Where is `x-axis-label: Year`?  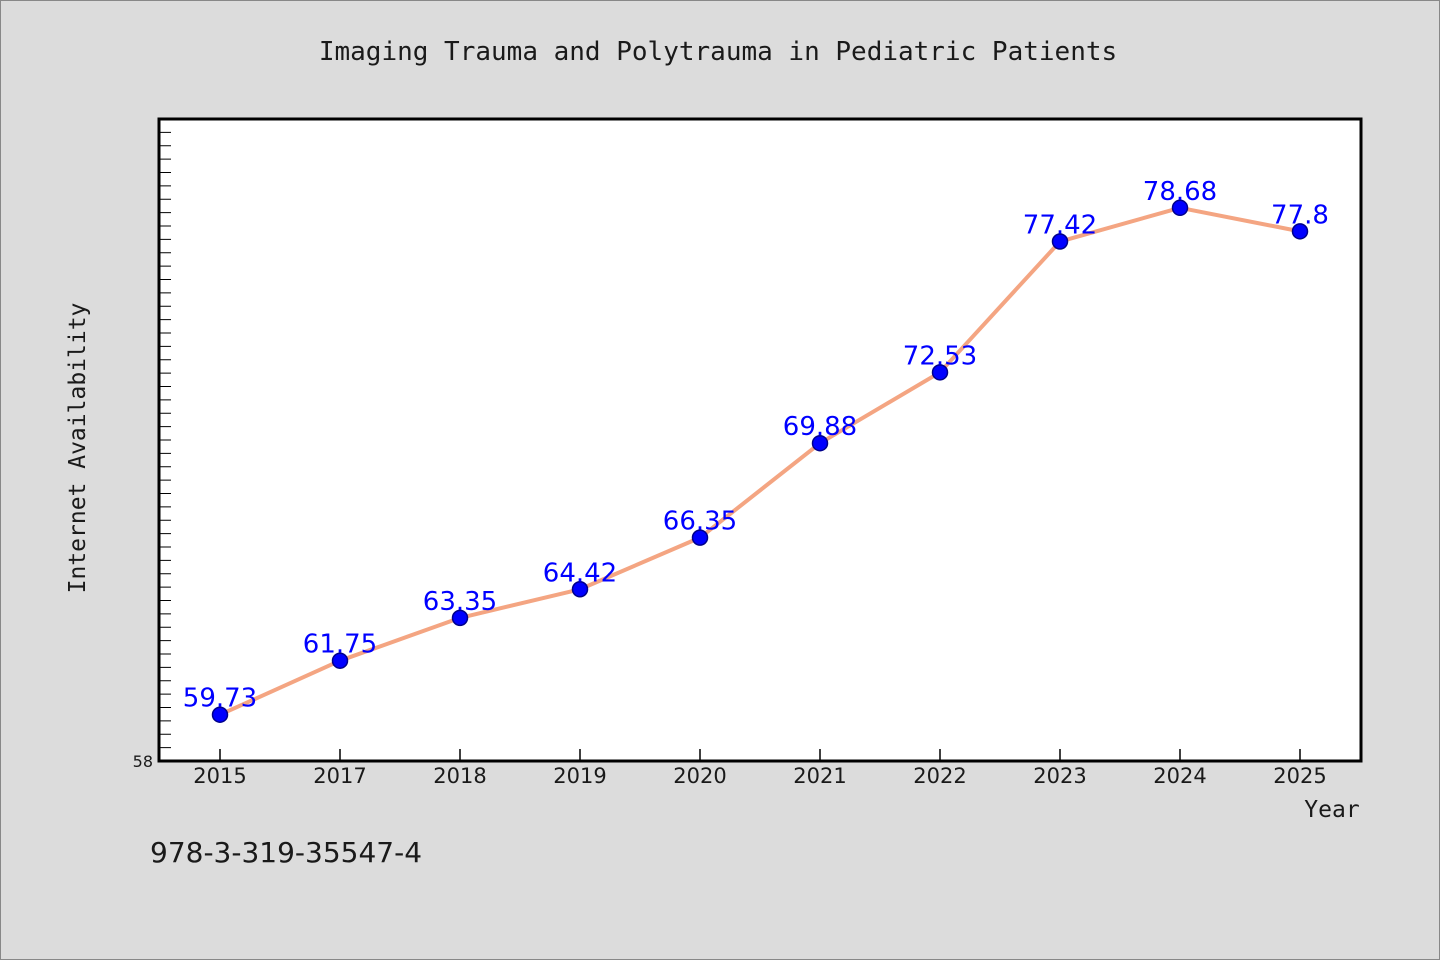 x-axis-label: Year is located at coordinates (1331, 810).